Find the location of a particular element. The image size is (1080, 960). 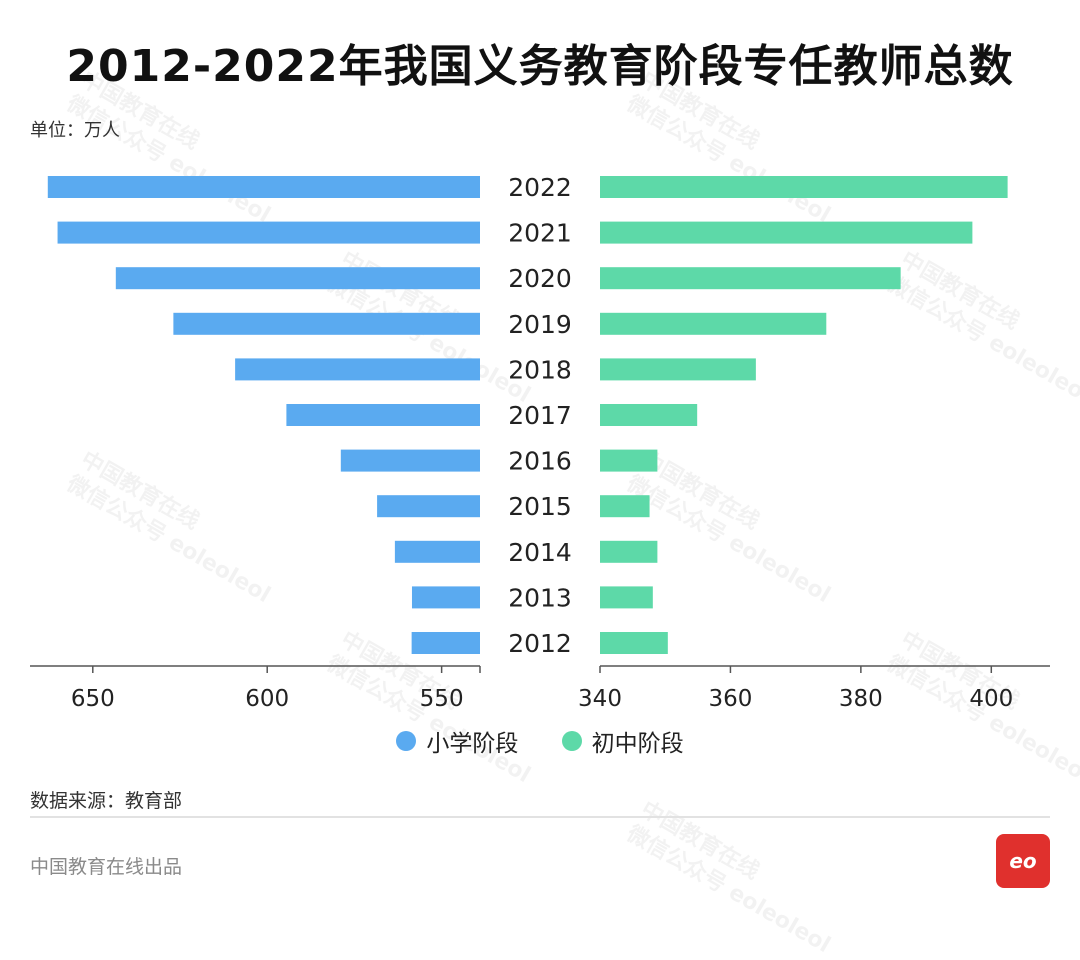

year-label-2018: 2018 is located at coordinates (540, 369).